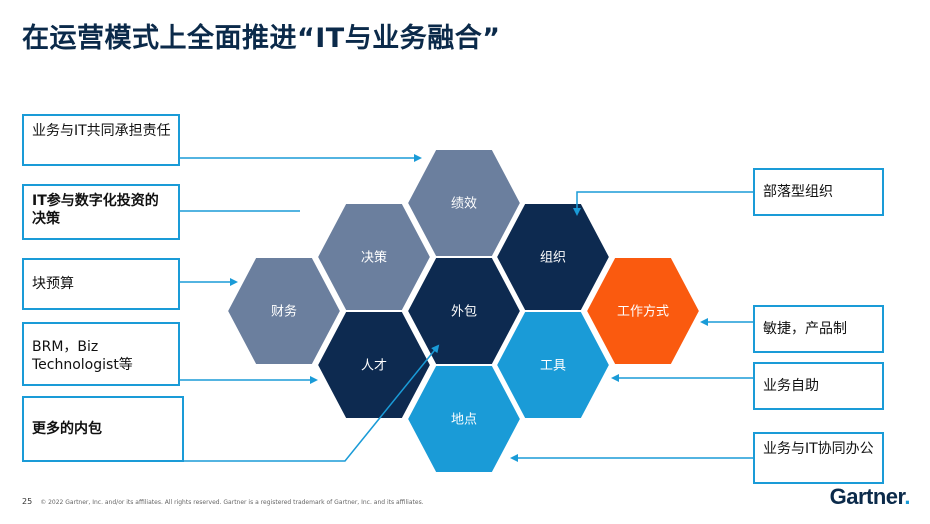  I want to click on left-box-shared-accountability: 业务与IT共同承担责任, so click(101, 140).